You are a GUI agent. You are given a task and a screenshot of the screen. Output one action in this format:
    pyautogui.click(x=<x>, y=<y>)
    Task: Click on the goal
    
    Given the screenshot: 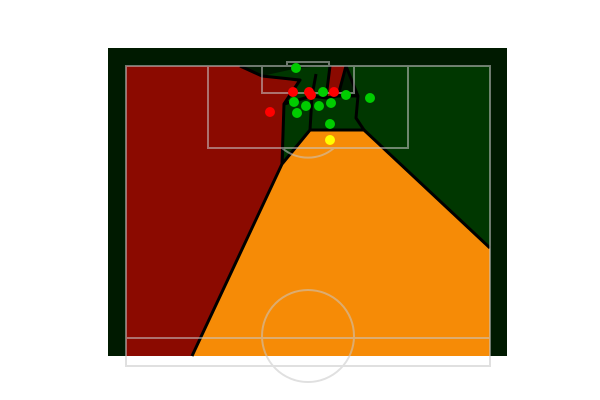 What is the action you would take?
    pyautogui.click(x=308, y=64)
    